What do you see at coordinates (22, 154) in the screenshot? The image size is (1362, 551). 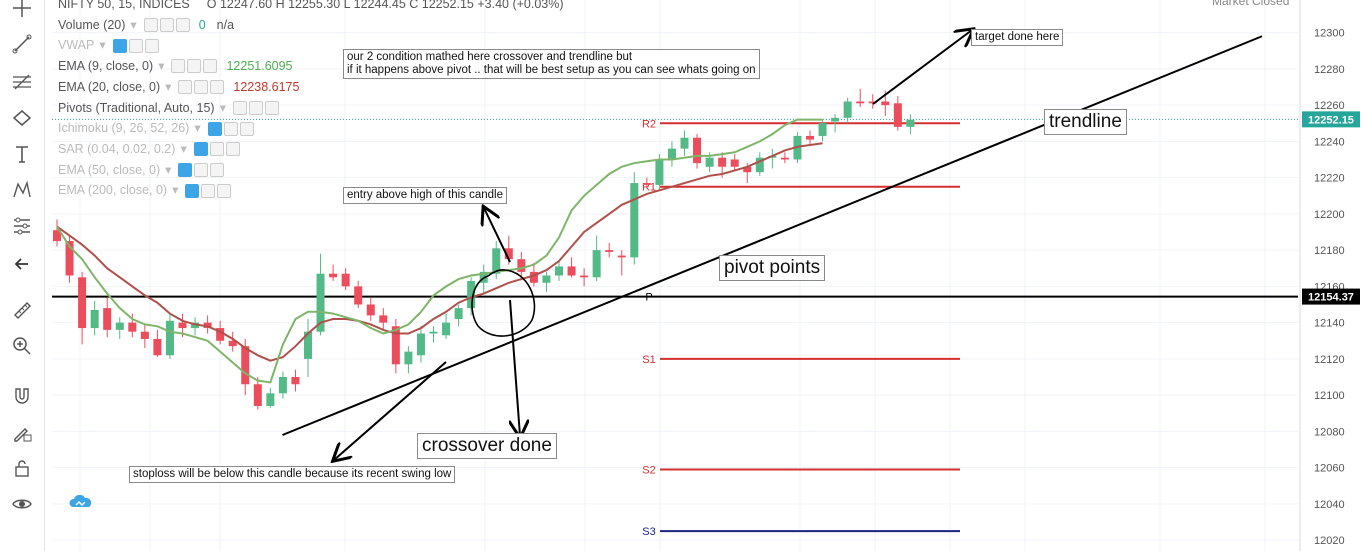 I see `text-icon` at bounding box center [22, 154].